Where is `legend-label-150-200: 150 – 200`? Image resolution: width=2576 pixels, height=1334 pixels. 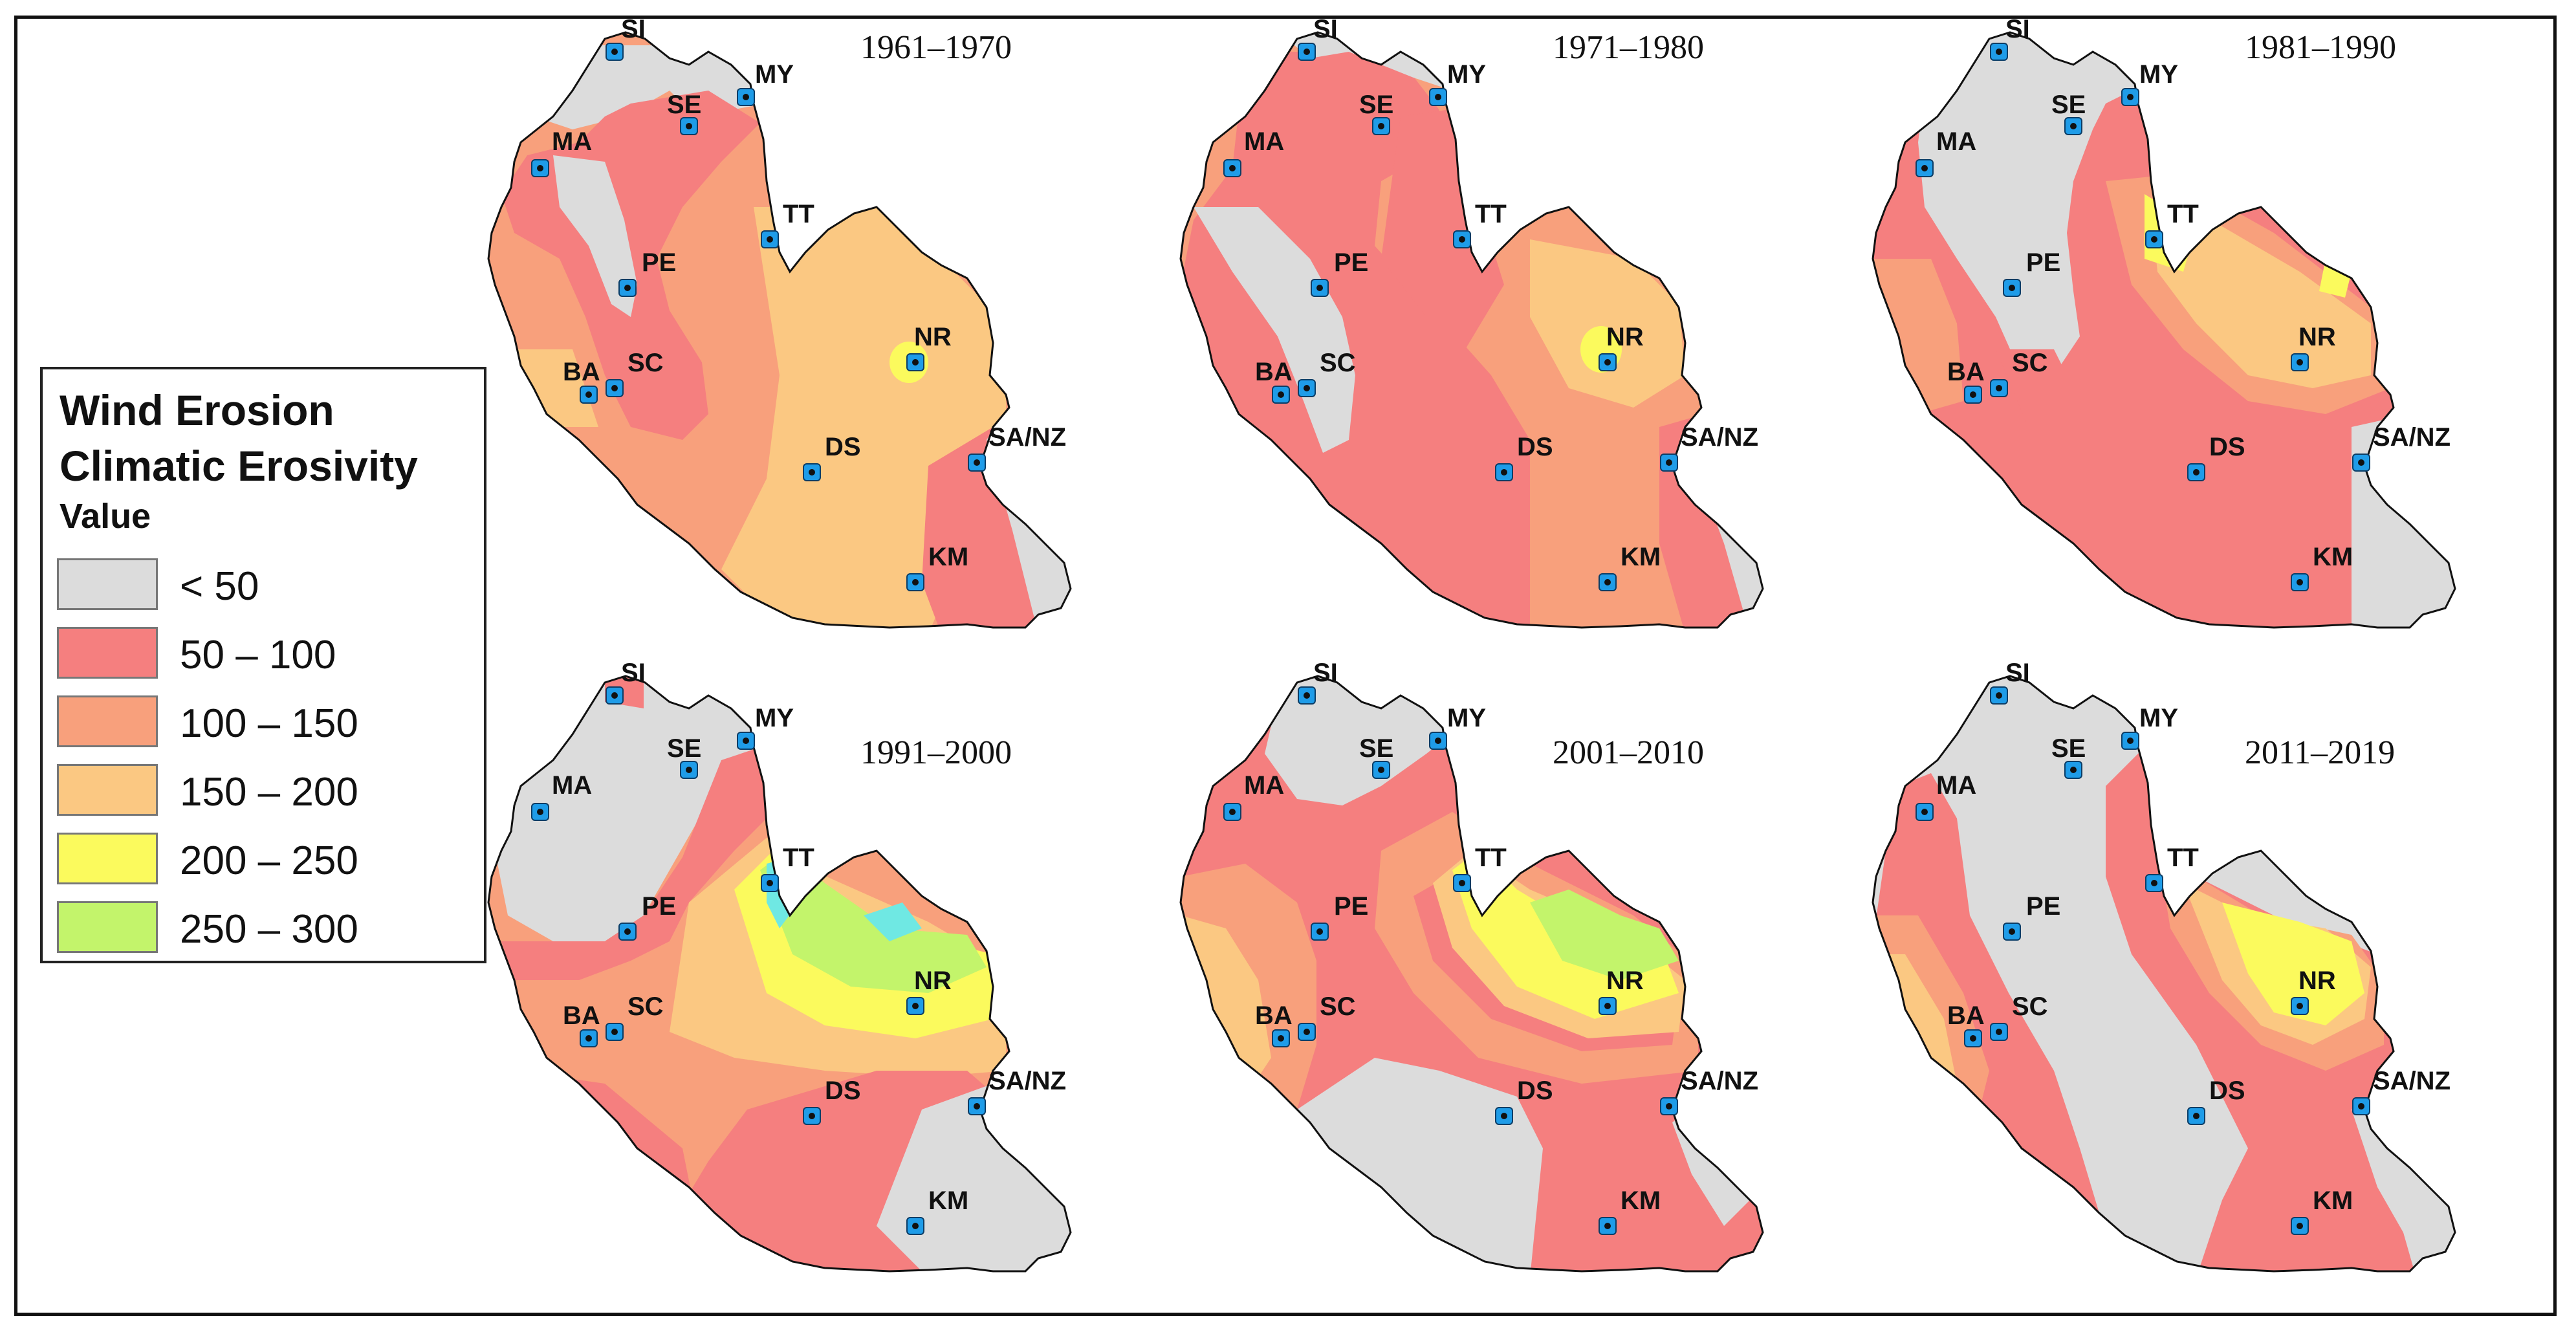
legend-label-150-200: 150 – 200 is located at coordinates (269, 792).